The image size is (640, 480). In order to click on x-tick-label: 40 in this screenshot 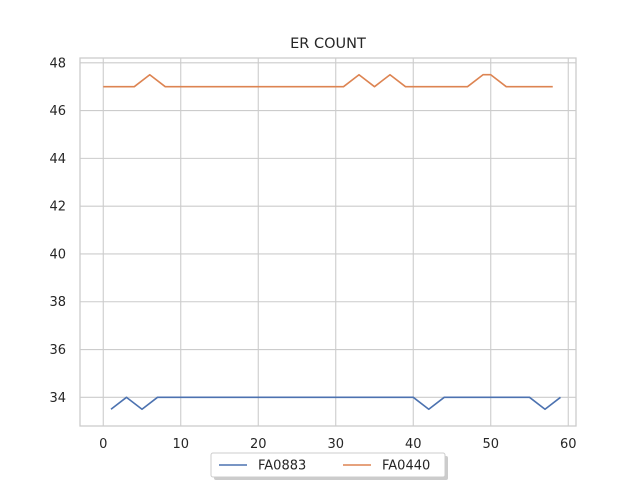, I will do `click(413, 444)`.